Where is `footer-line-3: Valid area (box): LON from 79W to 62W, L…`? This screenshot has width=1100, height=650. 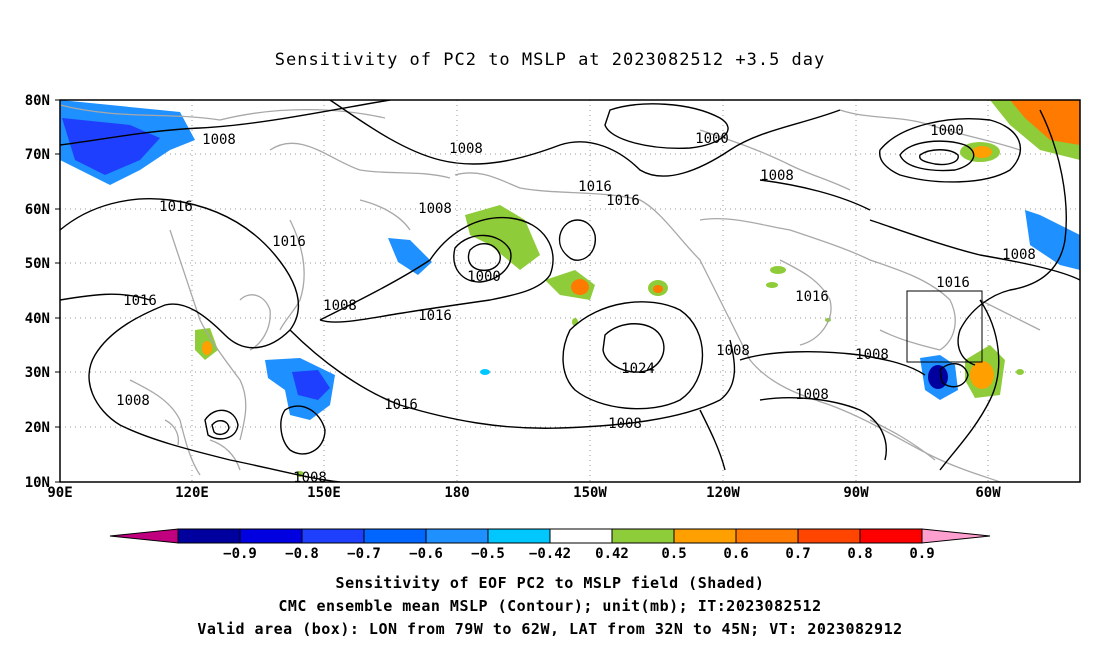 footer-line-3: Valid area (box): LON from 79W to 62W, L… is located at coordinates (550, 629).